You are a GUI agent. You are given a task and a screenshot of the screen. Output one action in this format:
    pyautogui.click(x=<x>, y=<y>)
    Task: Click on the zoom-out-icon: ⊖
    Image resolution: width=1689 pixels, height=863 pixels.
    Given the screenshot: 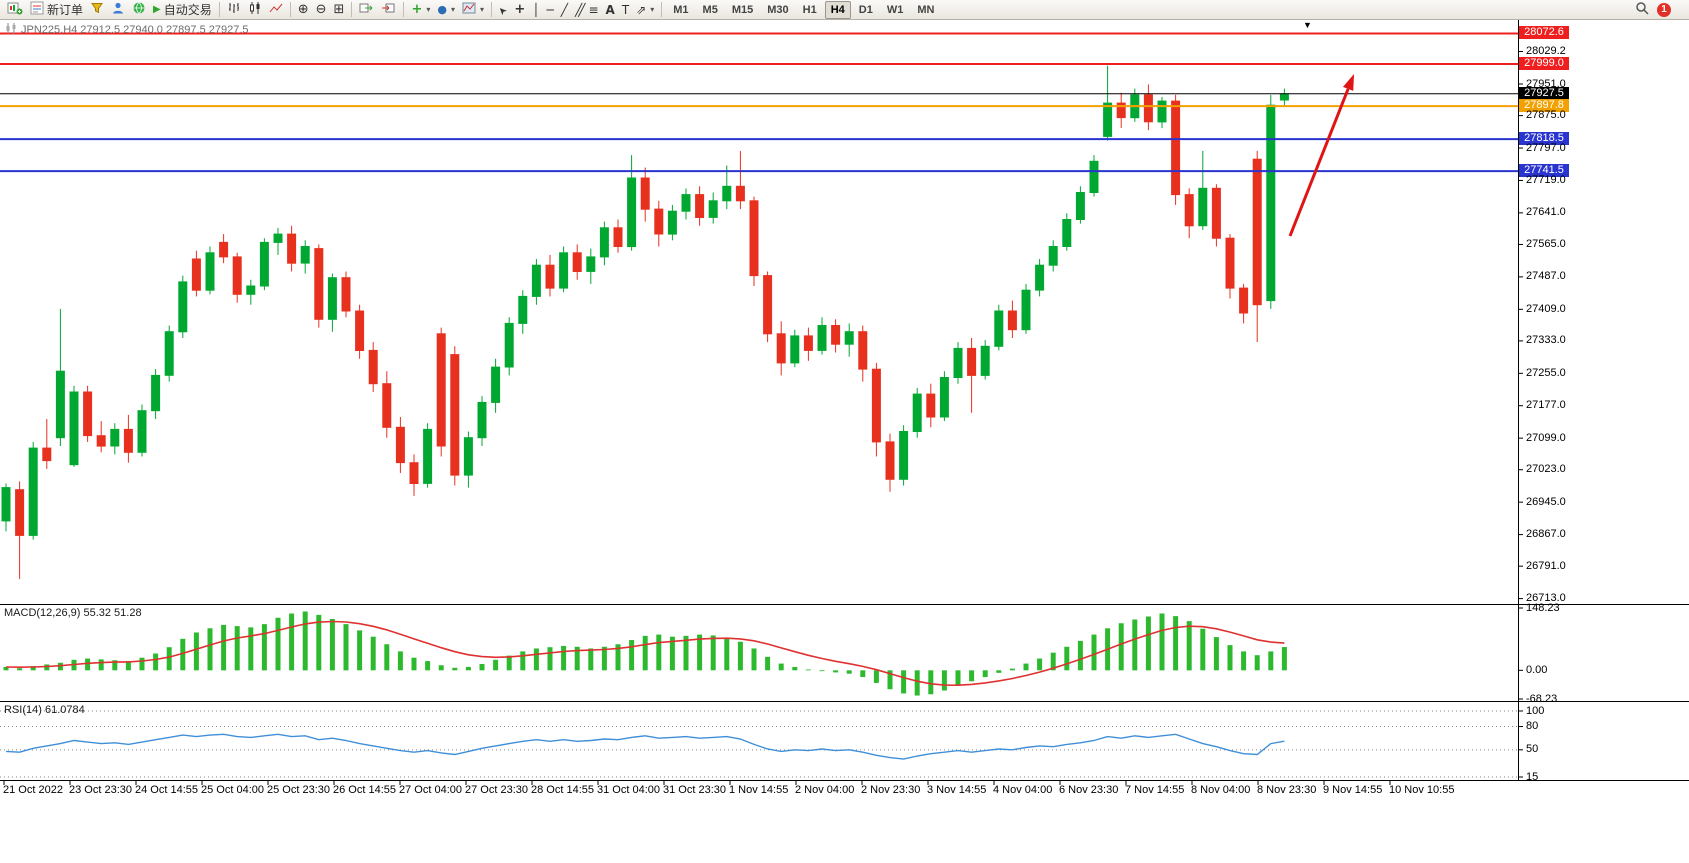 What is the action you would take?
    pyautogui.click(x=321, y=9)
    